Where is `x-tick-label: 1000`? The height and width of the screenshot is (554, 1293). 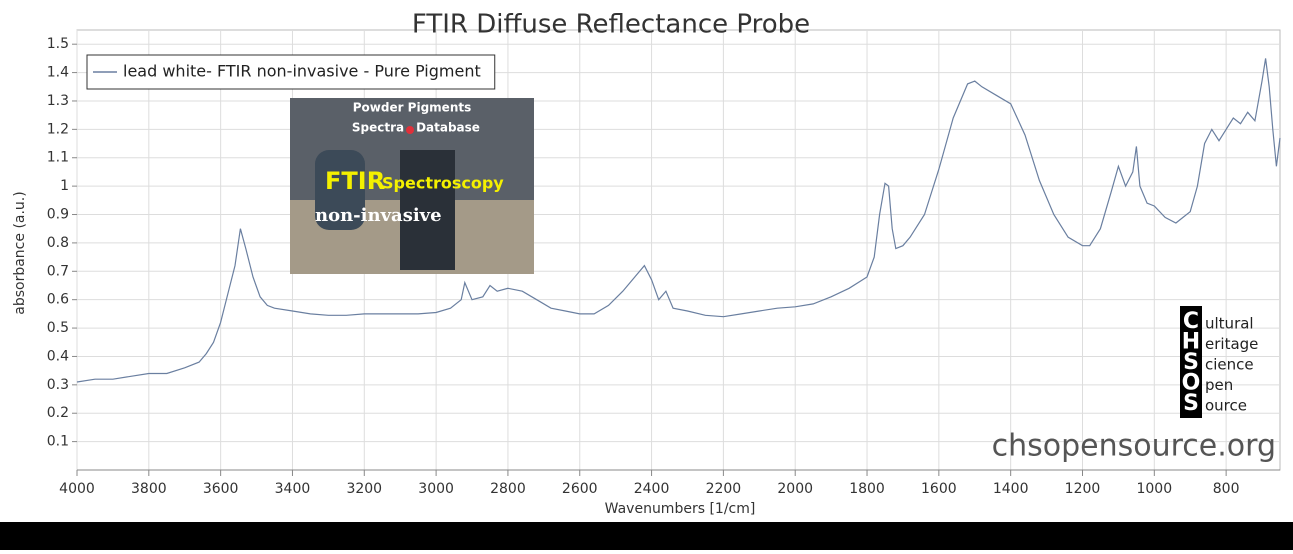 x-tick-label: 1000 is located at coordinates (1154, 489).